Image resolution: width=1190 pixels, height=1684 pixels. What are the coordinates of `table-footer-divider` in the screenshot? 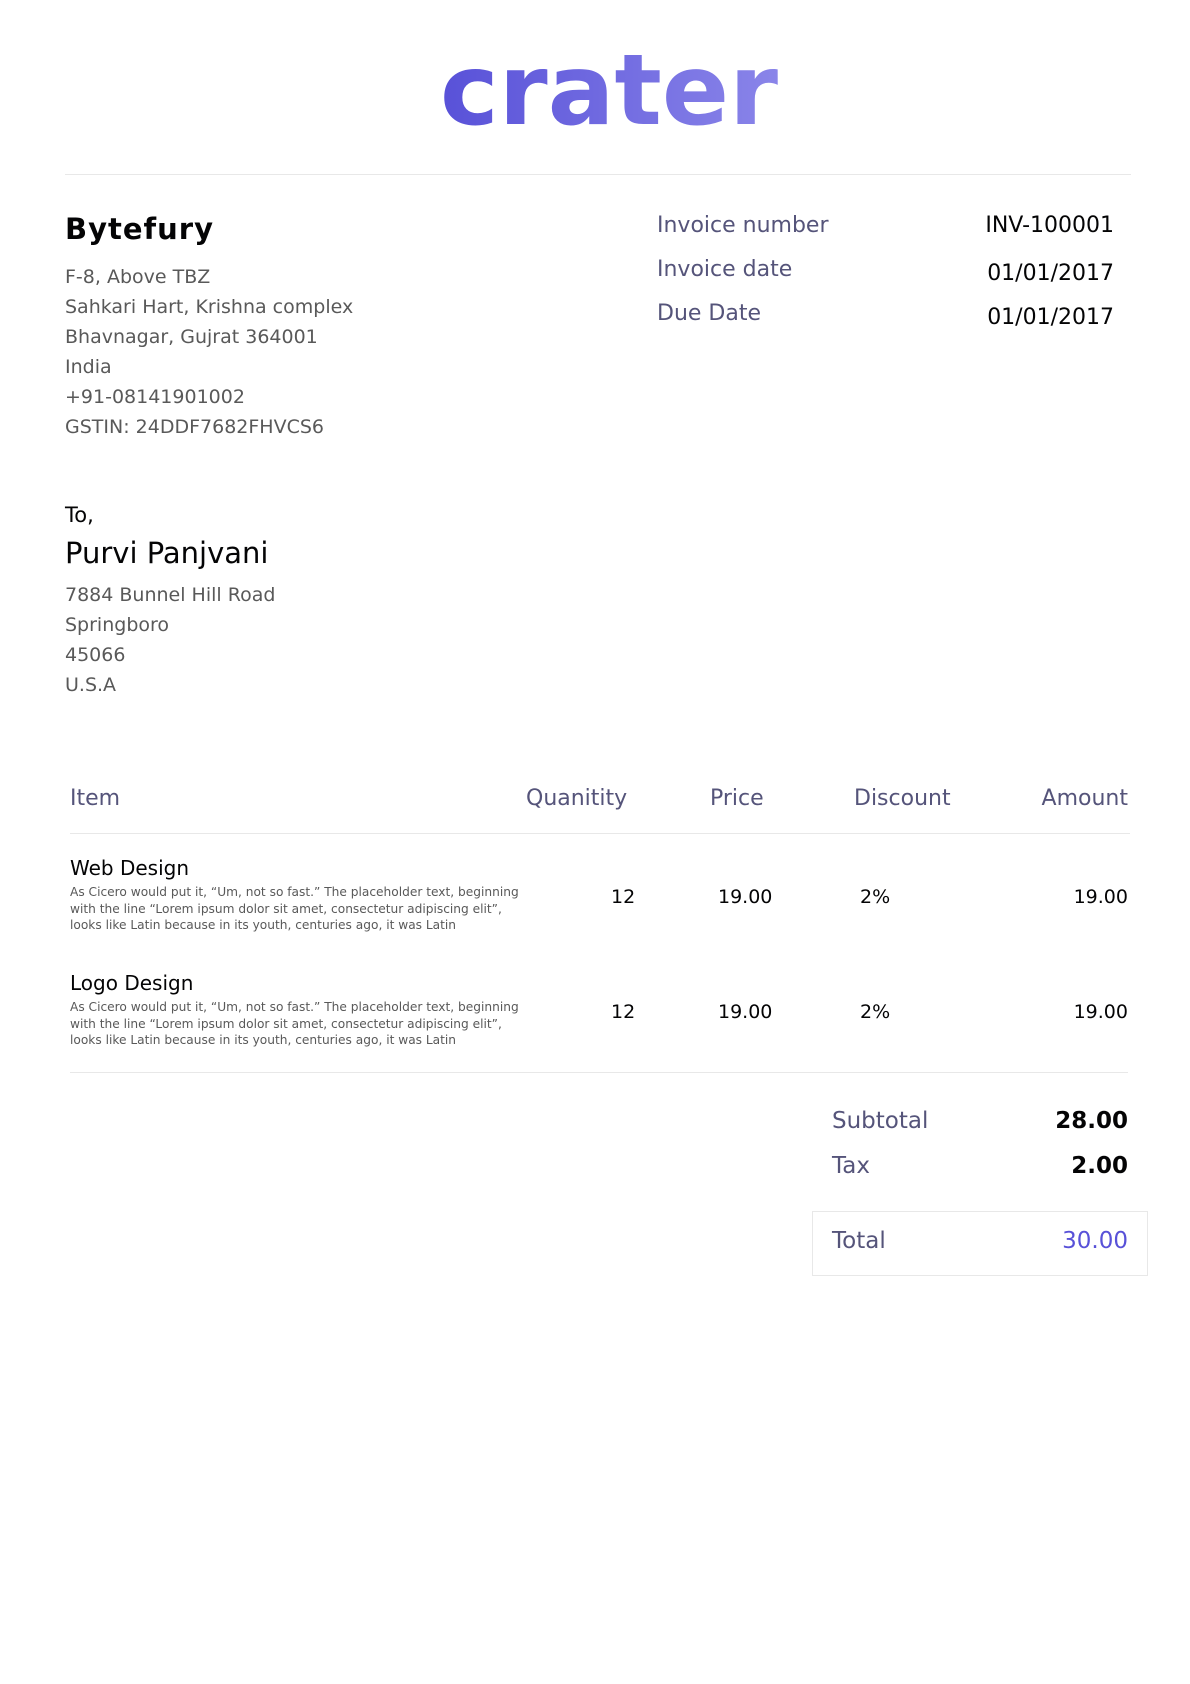 It's located at (599, 1072).